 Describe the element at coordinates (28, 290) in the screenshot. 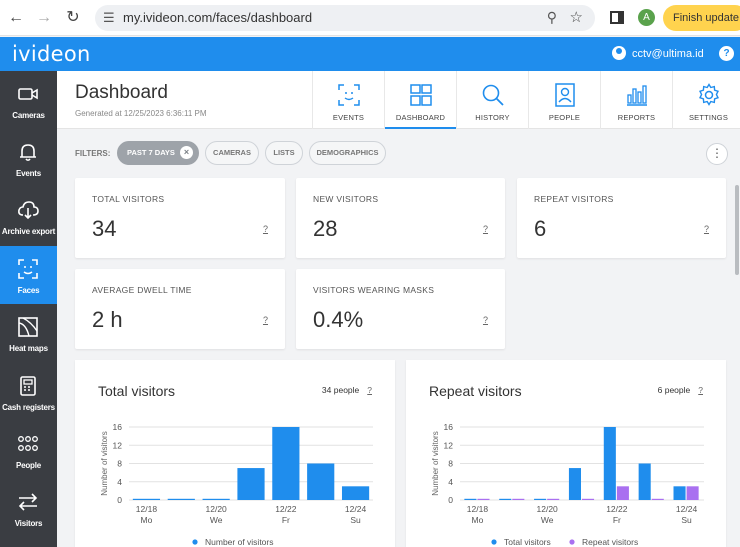

I see `sidebar-item-label: Faces` at that location.